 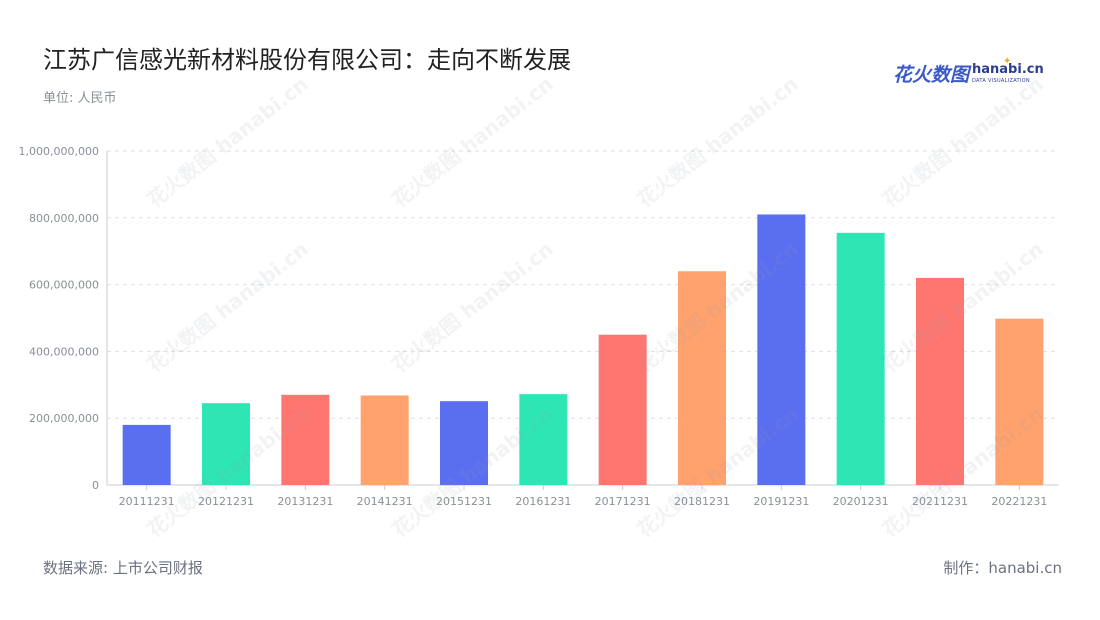 What do you see at coordinates (1008, 69) in the screenshot?
I see `logo-text-en: hanabi.cn` at bounding box center [1008, 69].